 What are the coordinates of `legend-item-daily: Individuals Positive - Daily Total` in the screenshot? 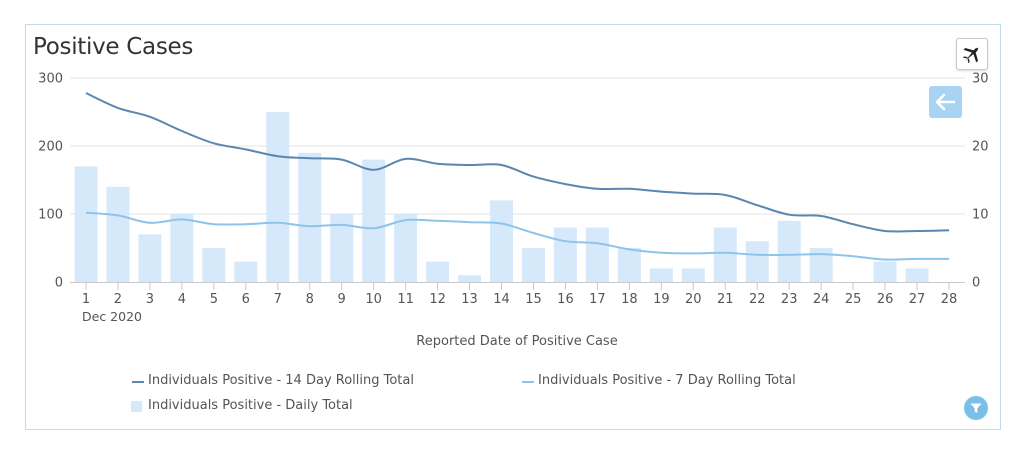 It's located at (250, 405).